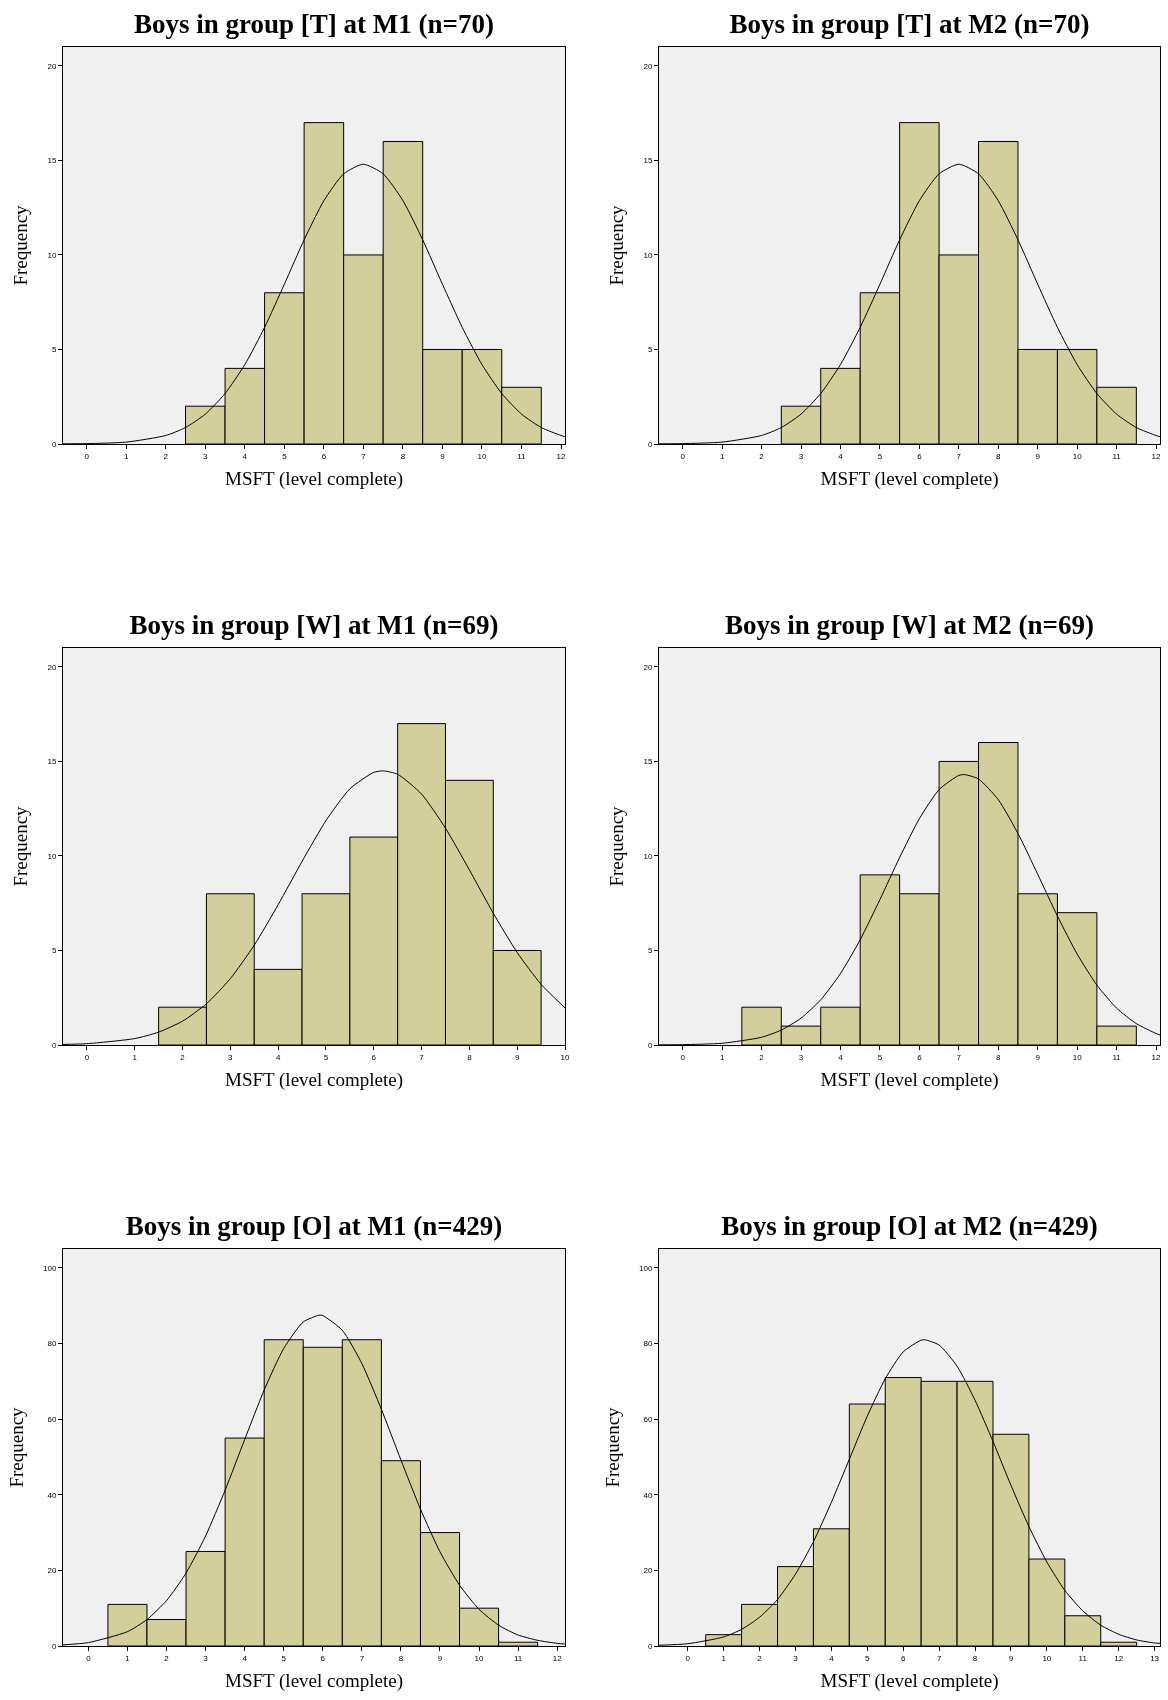 The height and width of the screenshot is (1700, 1168). I want to click on y-tick-label: 80, so click(52, 1344).